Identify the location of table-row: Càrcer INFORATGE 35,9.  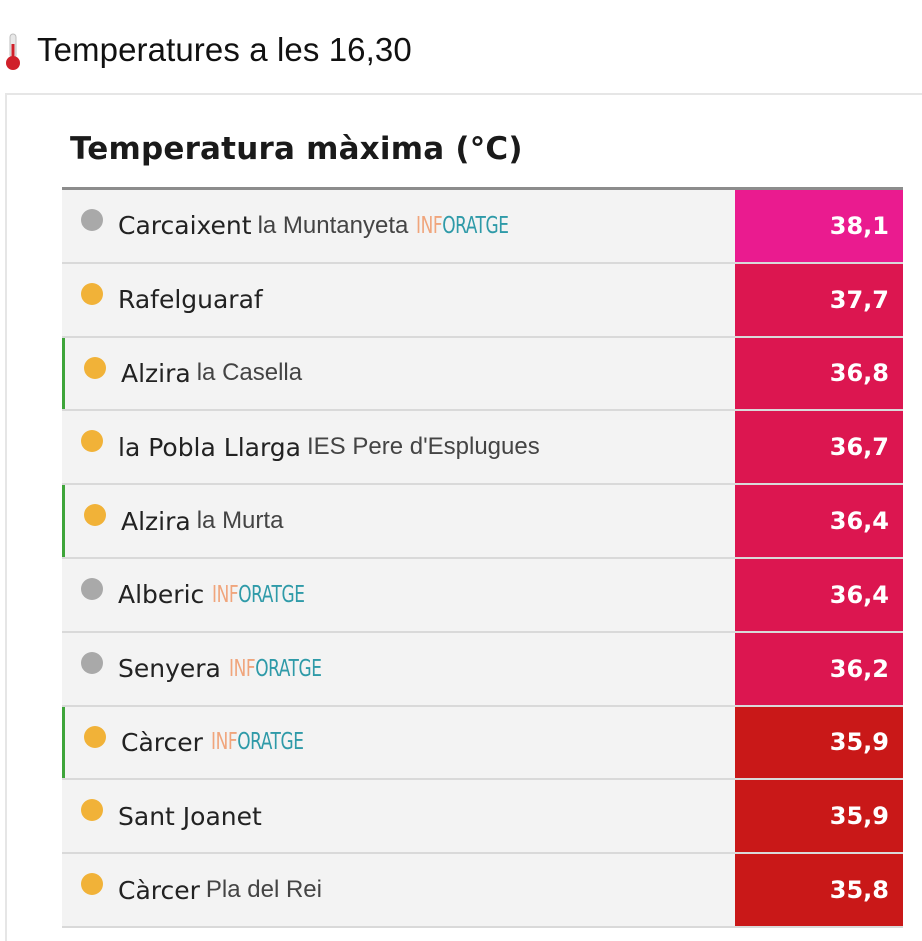
(482, 743).